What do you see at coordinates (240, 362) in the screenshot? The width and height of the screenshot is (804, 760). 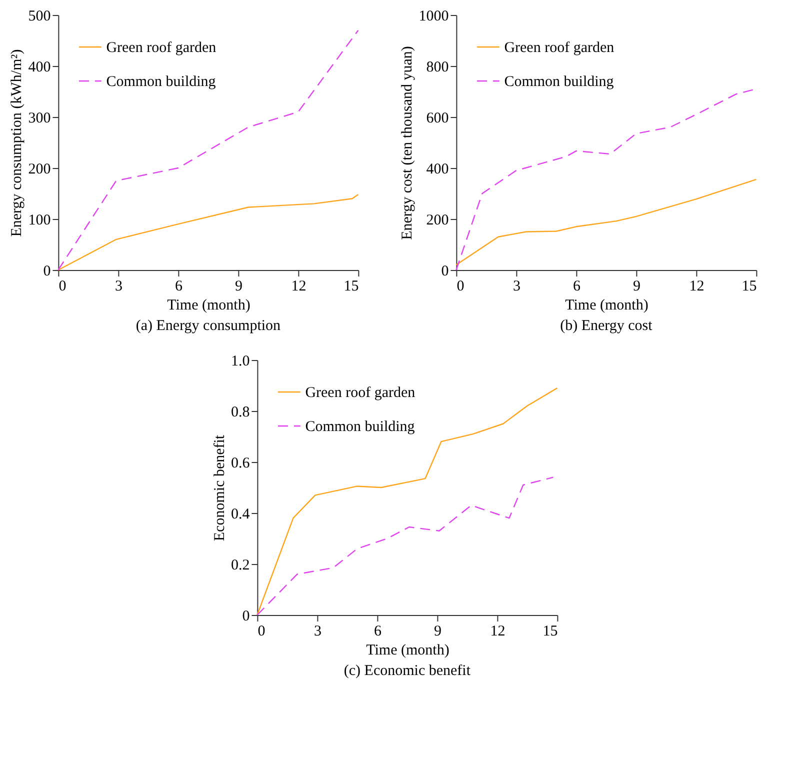 I see `y-tick-label: 1.0` at bounding box center [240, 362].